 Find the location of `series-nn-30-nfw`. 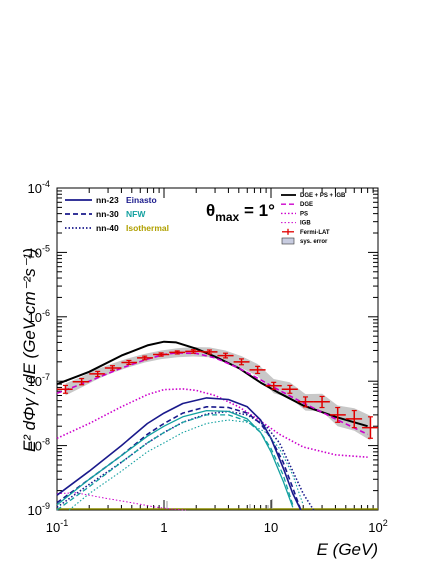

series-nn-30-nfw is located at coordinates (179, 458).